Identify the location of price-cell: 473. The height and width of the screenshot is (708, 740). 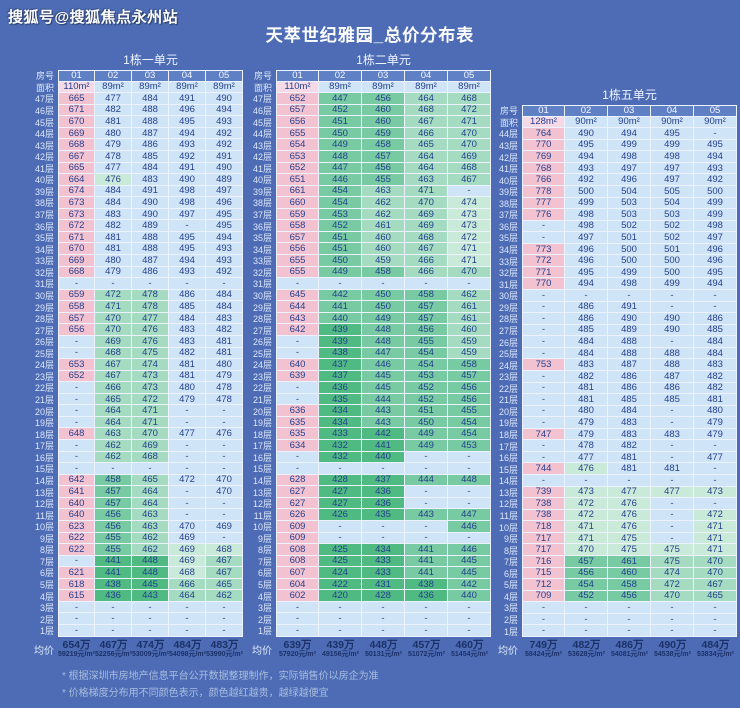
(715, 492).